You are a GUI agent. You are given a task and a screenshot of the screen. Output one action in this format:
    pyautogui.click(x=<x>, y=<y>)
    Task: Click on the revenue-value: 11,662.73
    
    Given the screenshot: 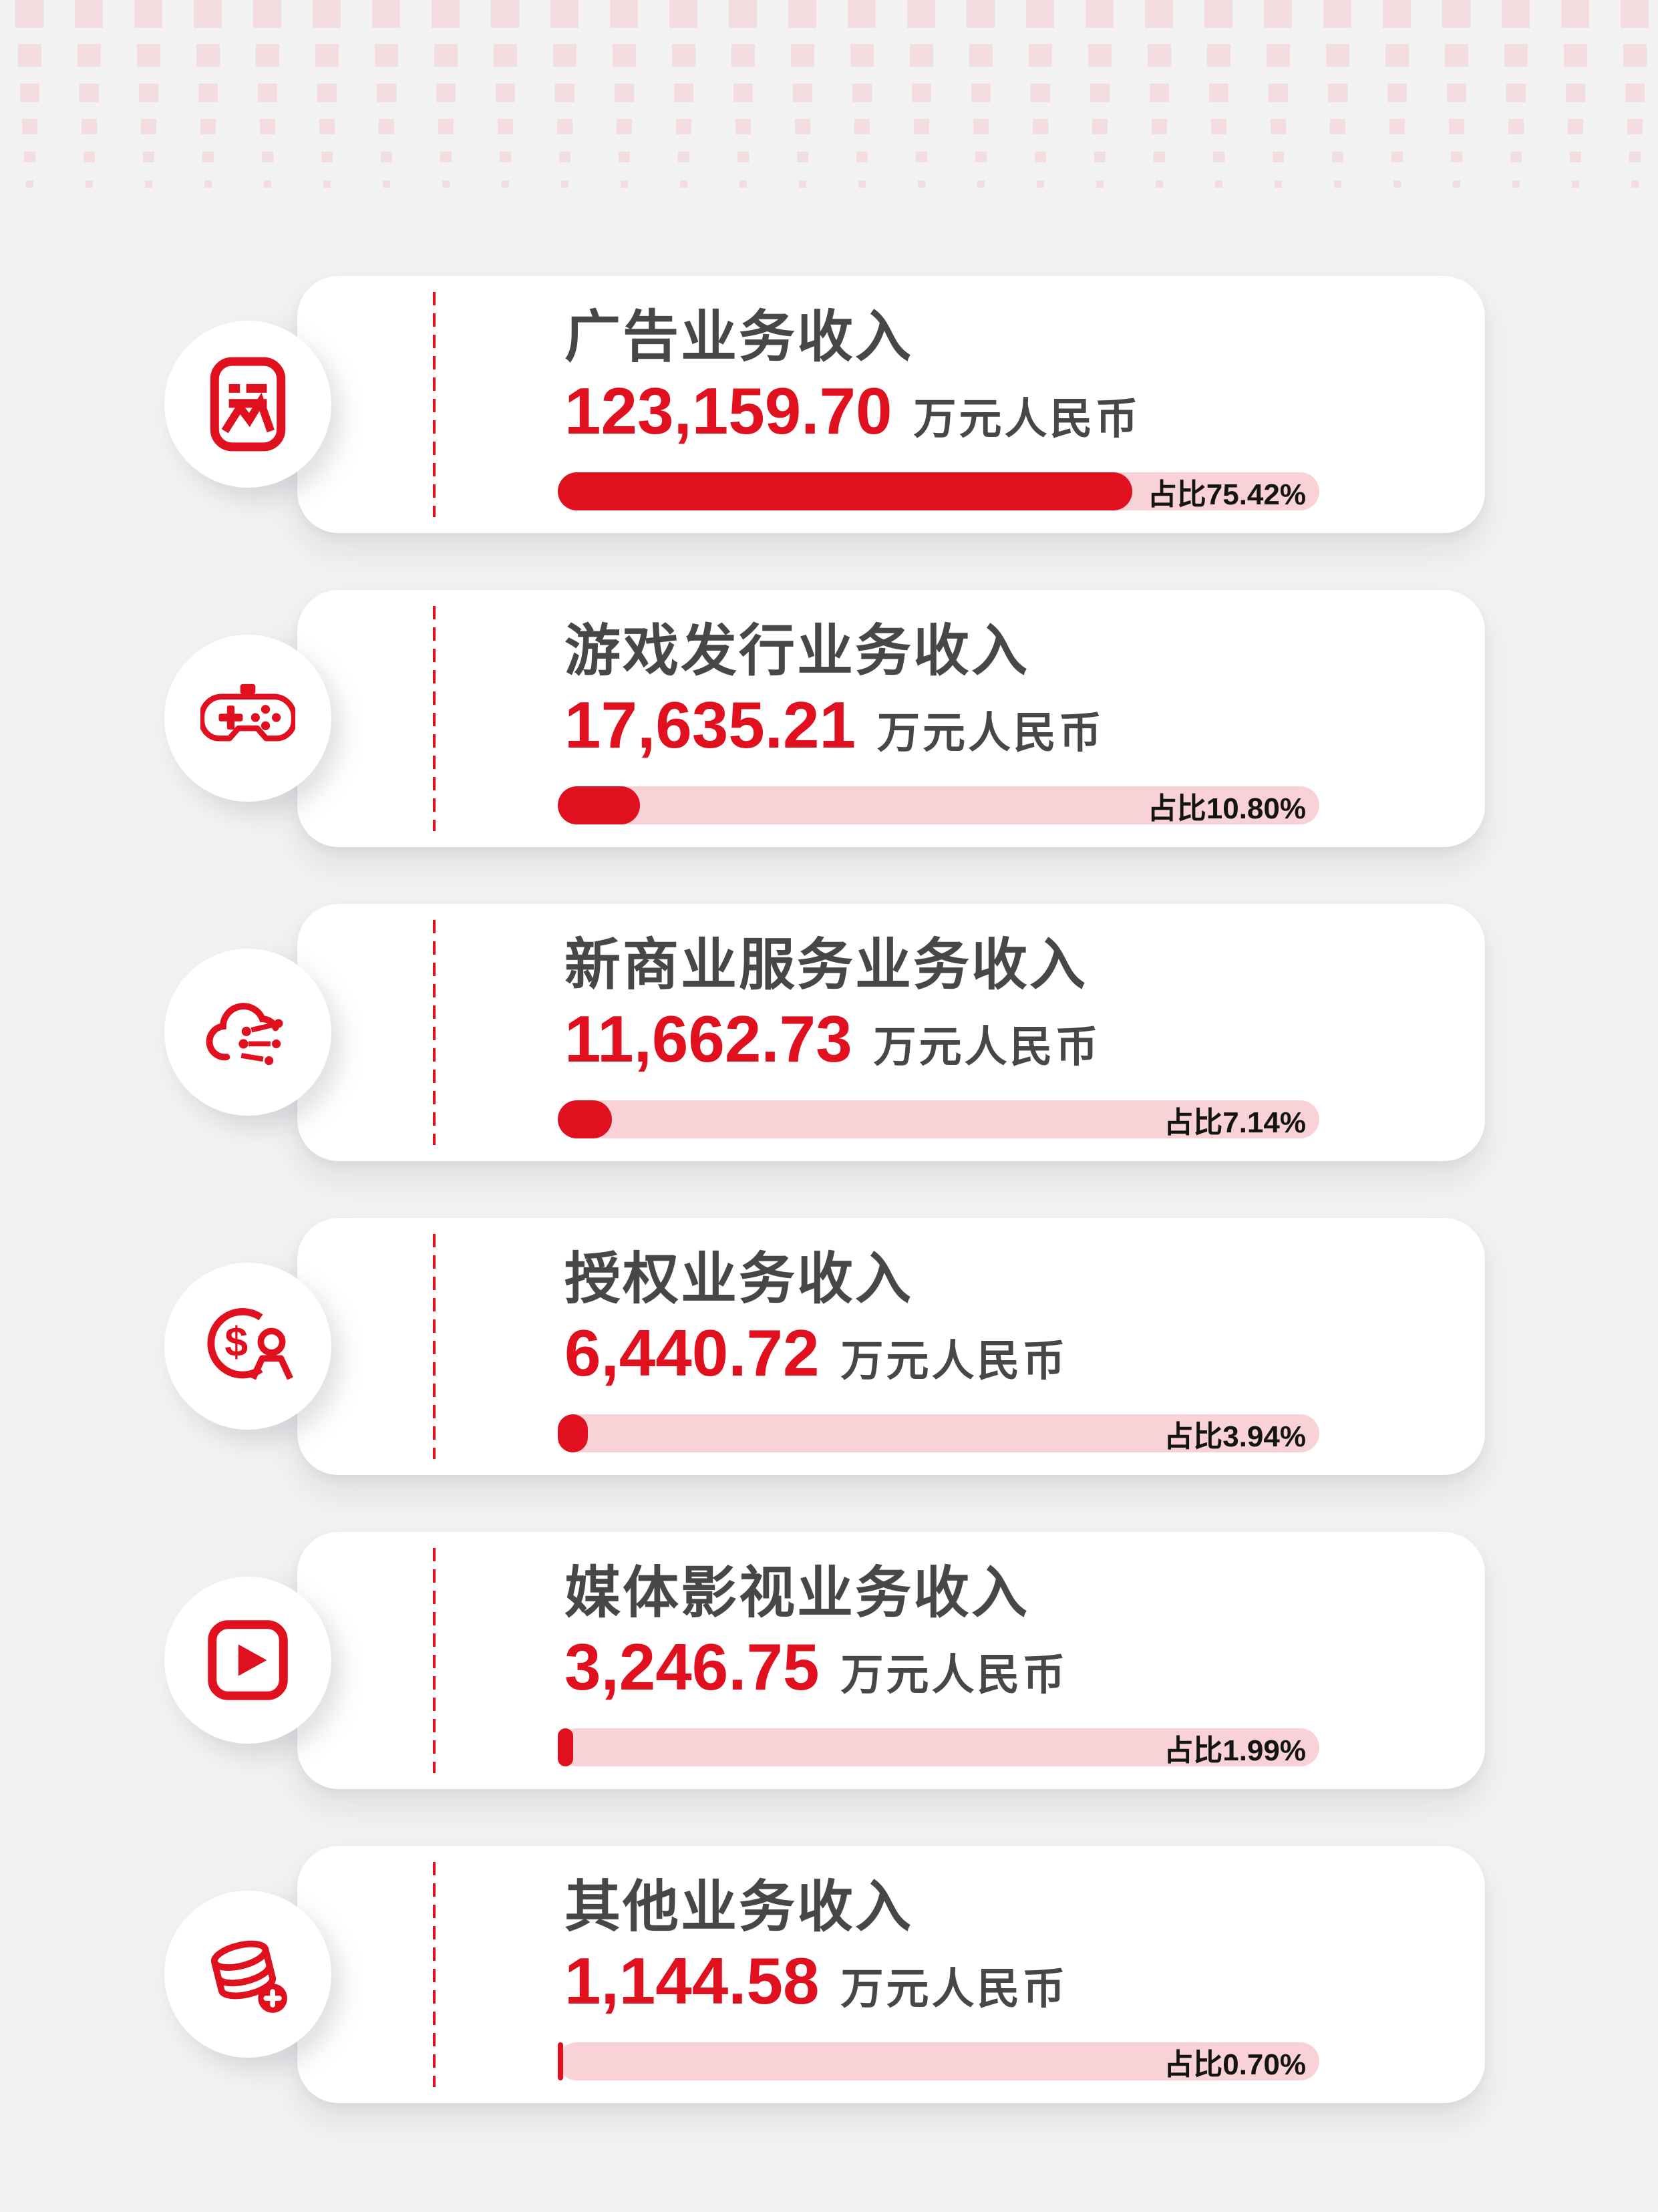 What is the action you would take?
    pyautogui.click(x=708, y=1039)
    